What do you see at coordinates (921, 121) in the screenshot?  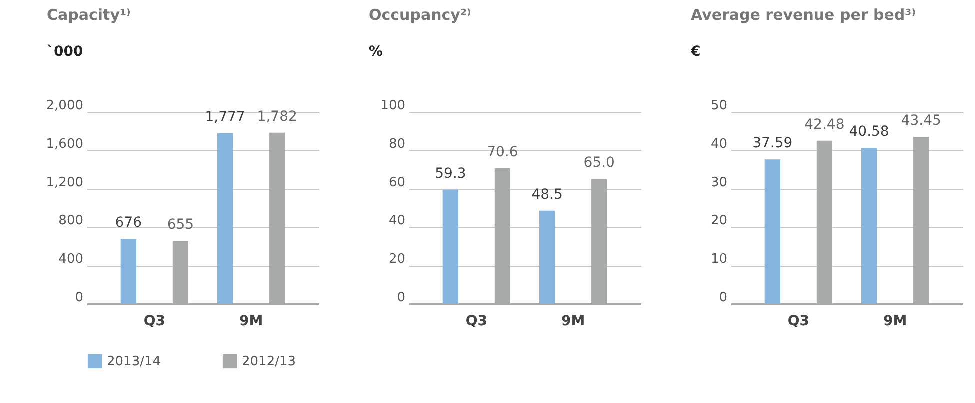 I see `data-label: 43.45` at bounding box center [921, 121].